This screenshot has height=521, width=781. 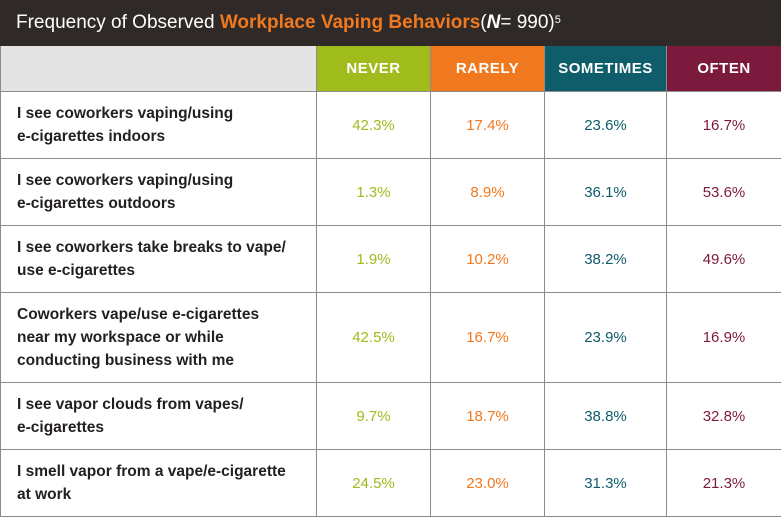 What do you see at coordinates (483, 22) in the screenshot?
I see `title-suffix-open: (` at bounding box center [483, 22].